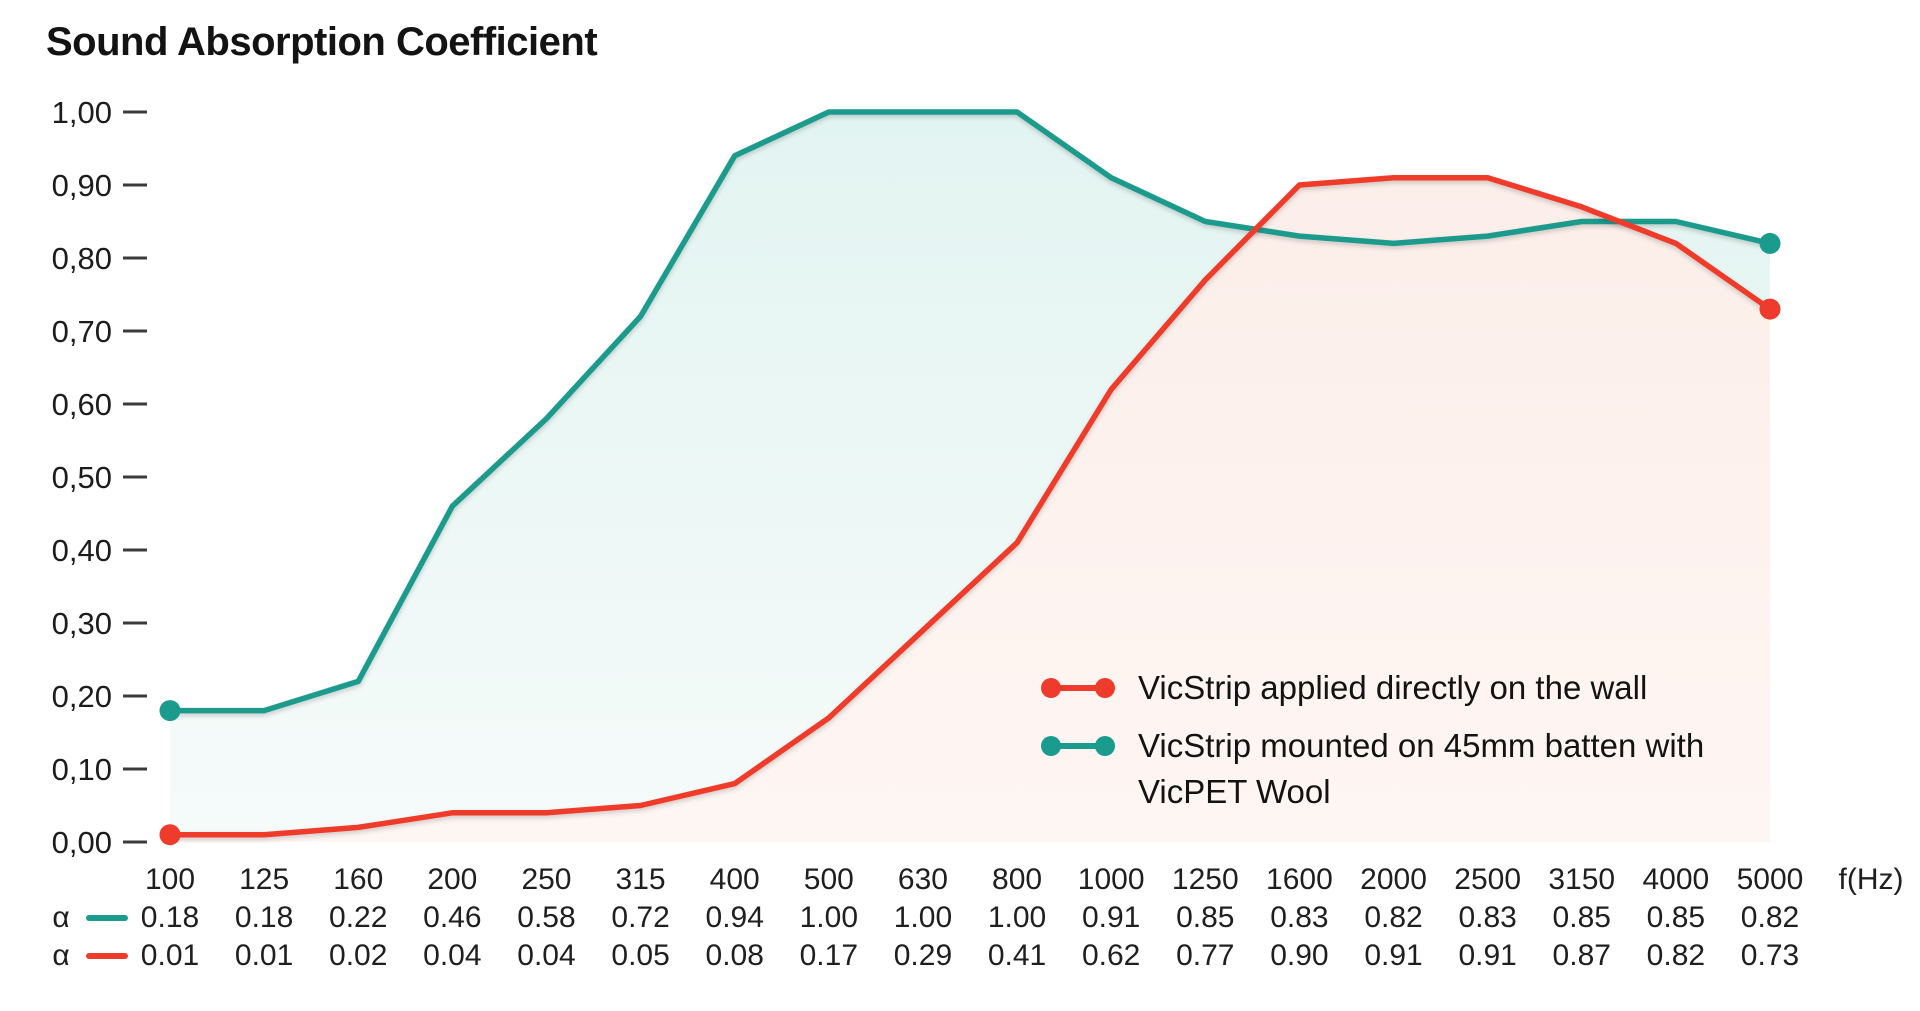  I want to click on y-tick-label: 0,00, so click(82, 842).